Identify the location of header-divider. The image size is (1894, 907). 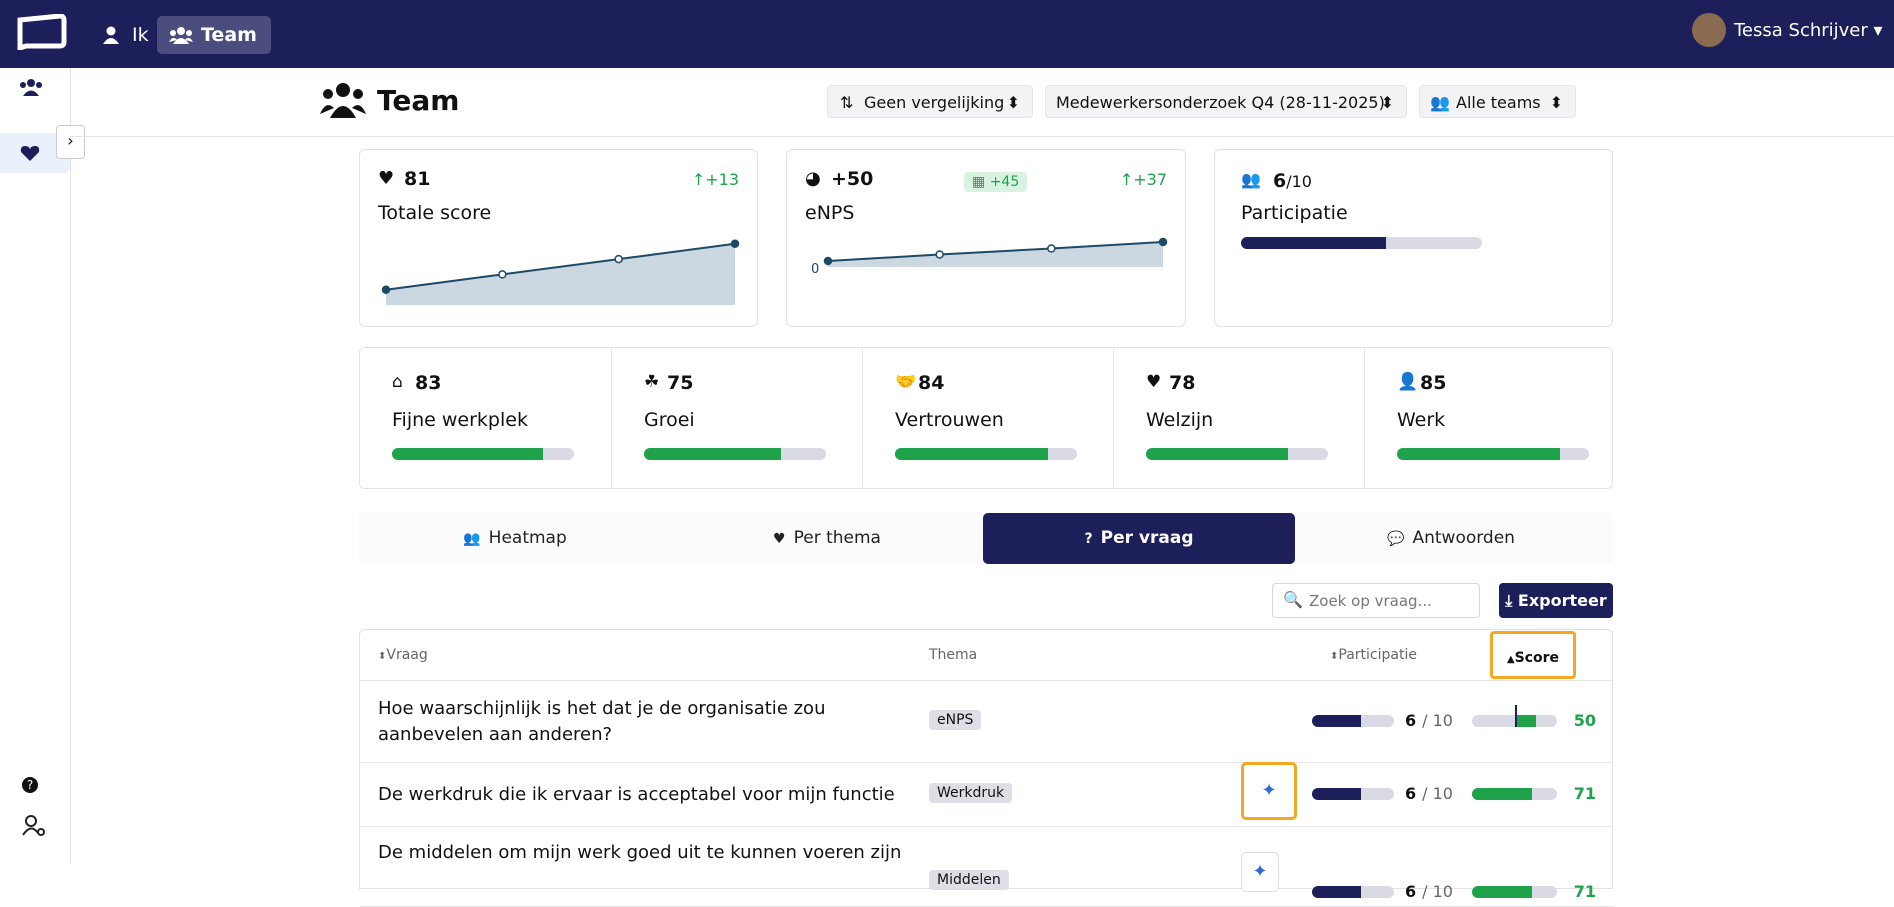
(987, 680).